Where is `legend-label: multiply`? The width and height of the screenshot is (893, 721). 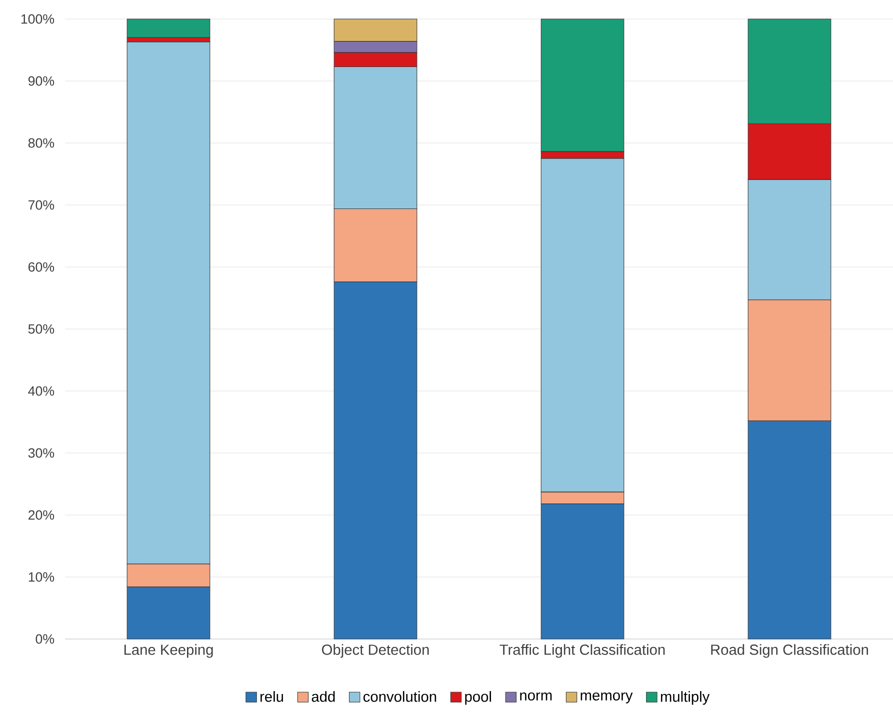
legend-label: multiply is located at coordinates (685, 698).